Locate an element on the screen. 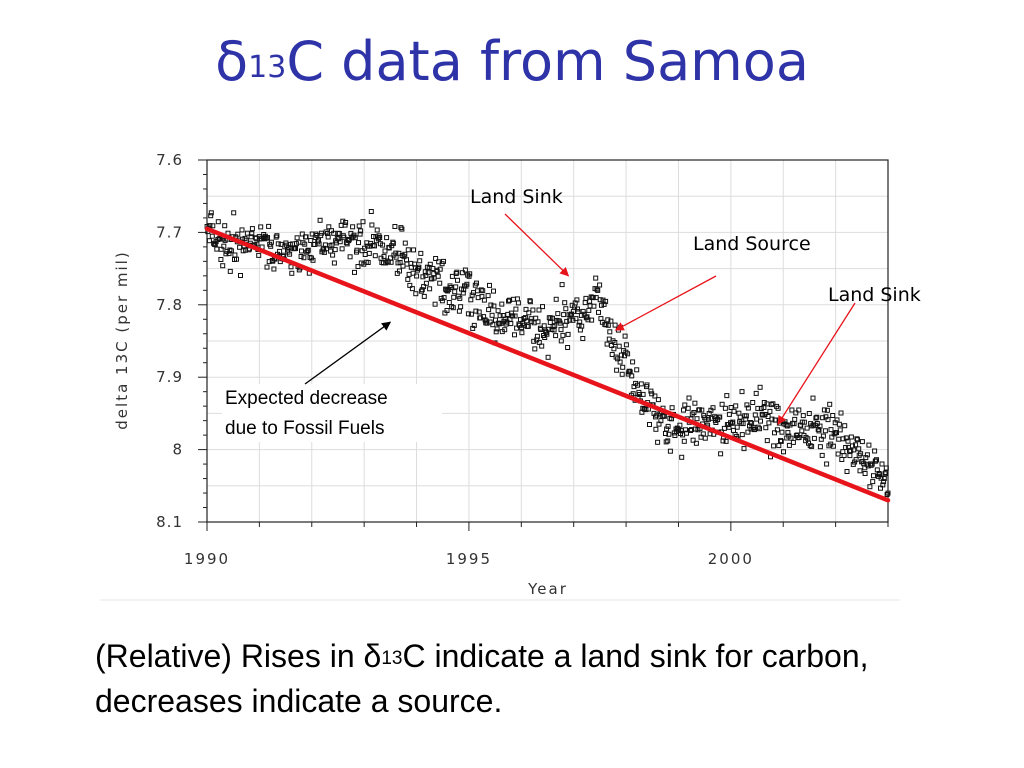 The width and height of the screenshot is (1024, 768). annotation-land-source: Land Source is located at coordinates (752, 244).